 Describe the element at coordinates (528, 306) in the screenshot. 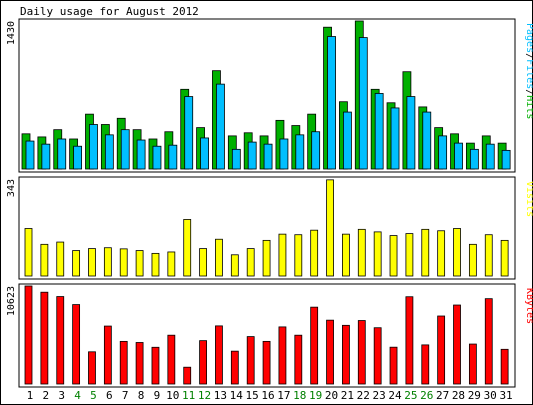

I see `axis-title-part: KBytes` at that location.